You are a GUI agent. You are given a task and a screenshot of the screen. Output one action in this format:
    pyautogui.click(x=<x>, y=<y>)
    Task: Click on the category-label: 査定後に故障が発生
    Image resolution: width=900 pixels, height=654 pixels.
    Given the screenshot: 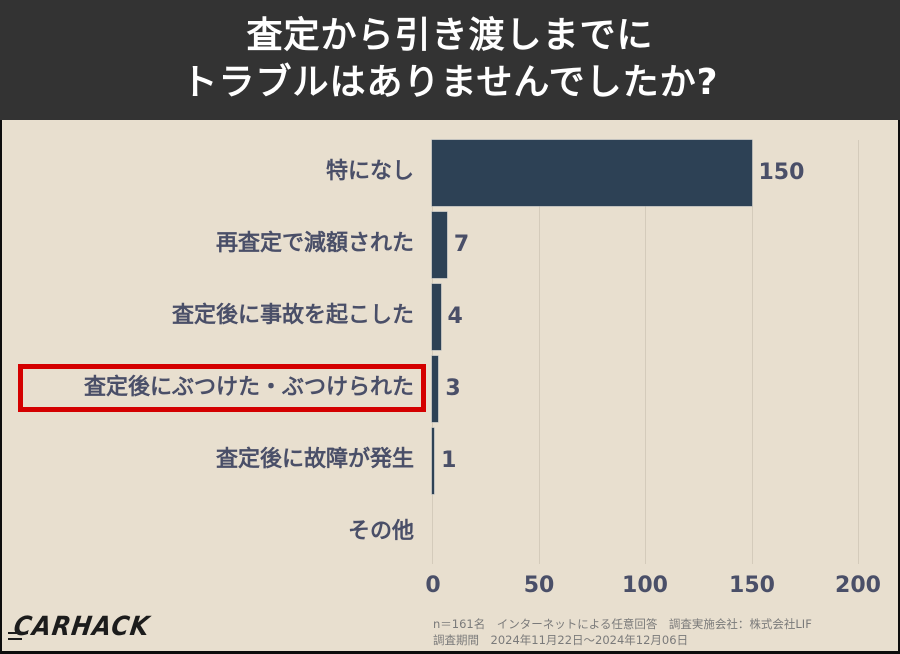 What is the action you would take?
    pyautogui.click(x=314, y=459)
    